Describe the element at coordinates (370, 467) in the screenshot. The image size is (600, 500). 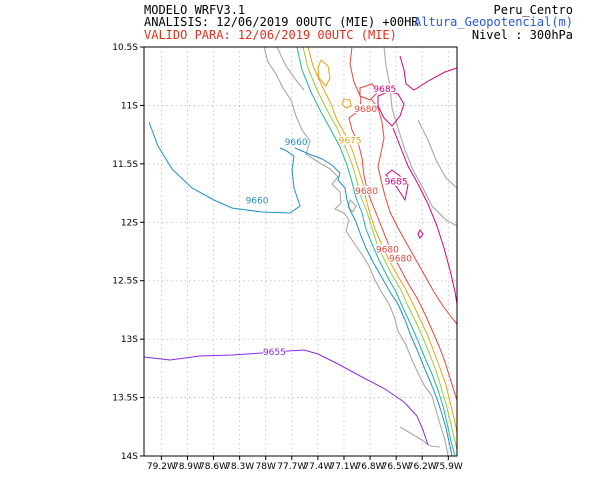
I see `lon-tick-label: 76.8W` at that location.